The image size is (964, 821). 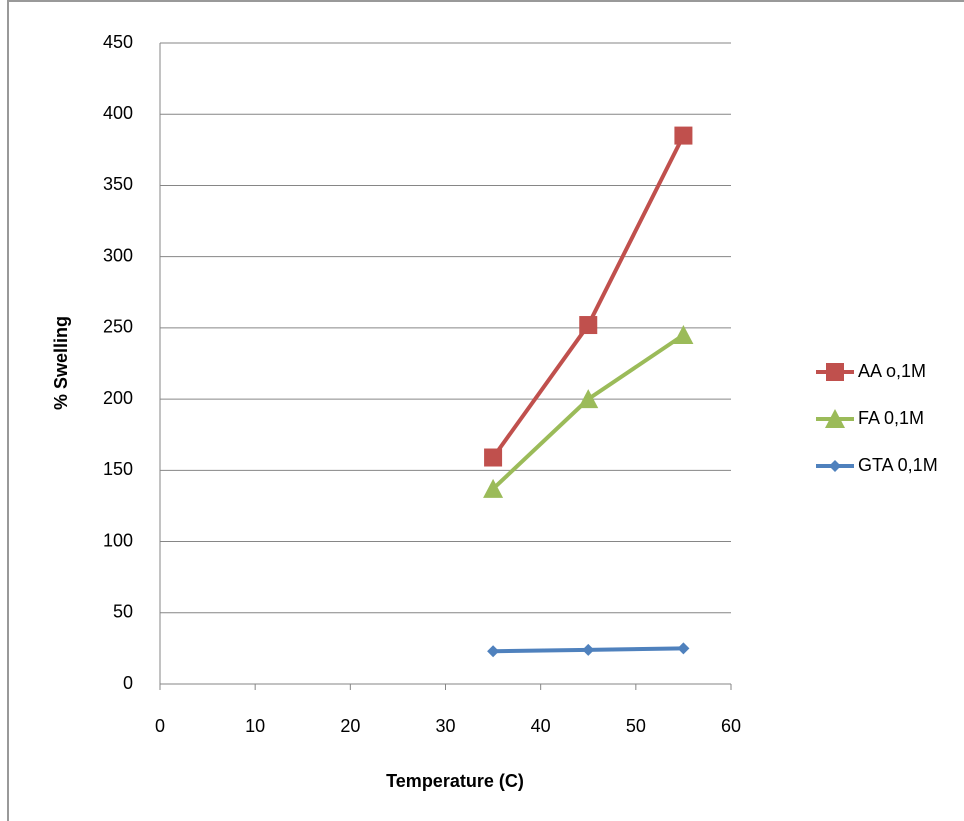 I want to click on y-tick-label: 50, so click(x=123, y=612).